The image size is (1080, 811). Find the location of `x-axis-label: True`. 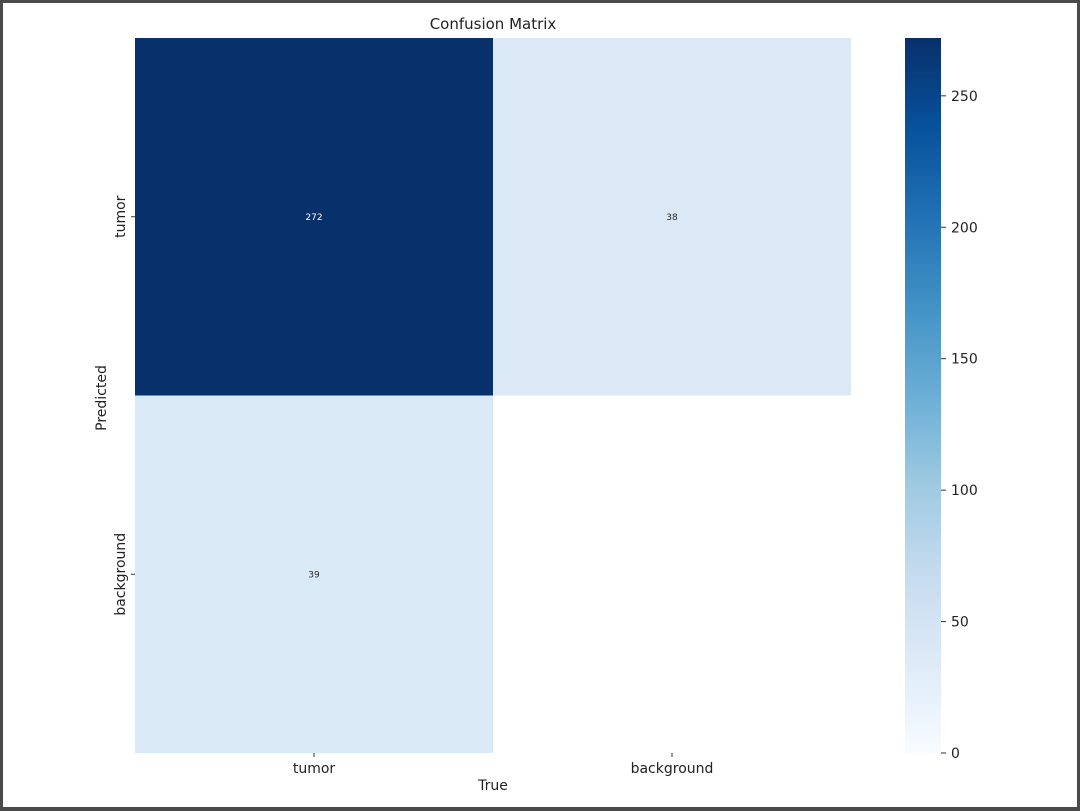

x-axis-label: True is located at coordinates (492, 786).